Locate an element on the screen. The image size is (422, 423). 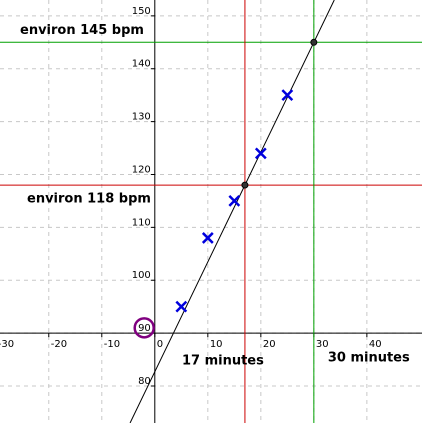
x-tick-label: -20 is located at coordinates (59, 344).